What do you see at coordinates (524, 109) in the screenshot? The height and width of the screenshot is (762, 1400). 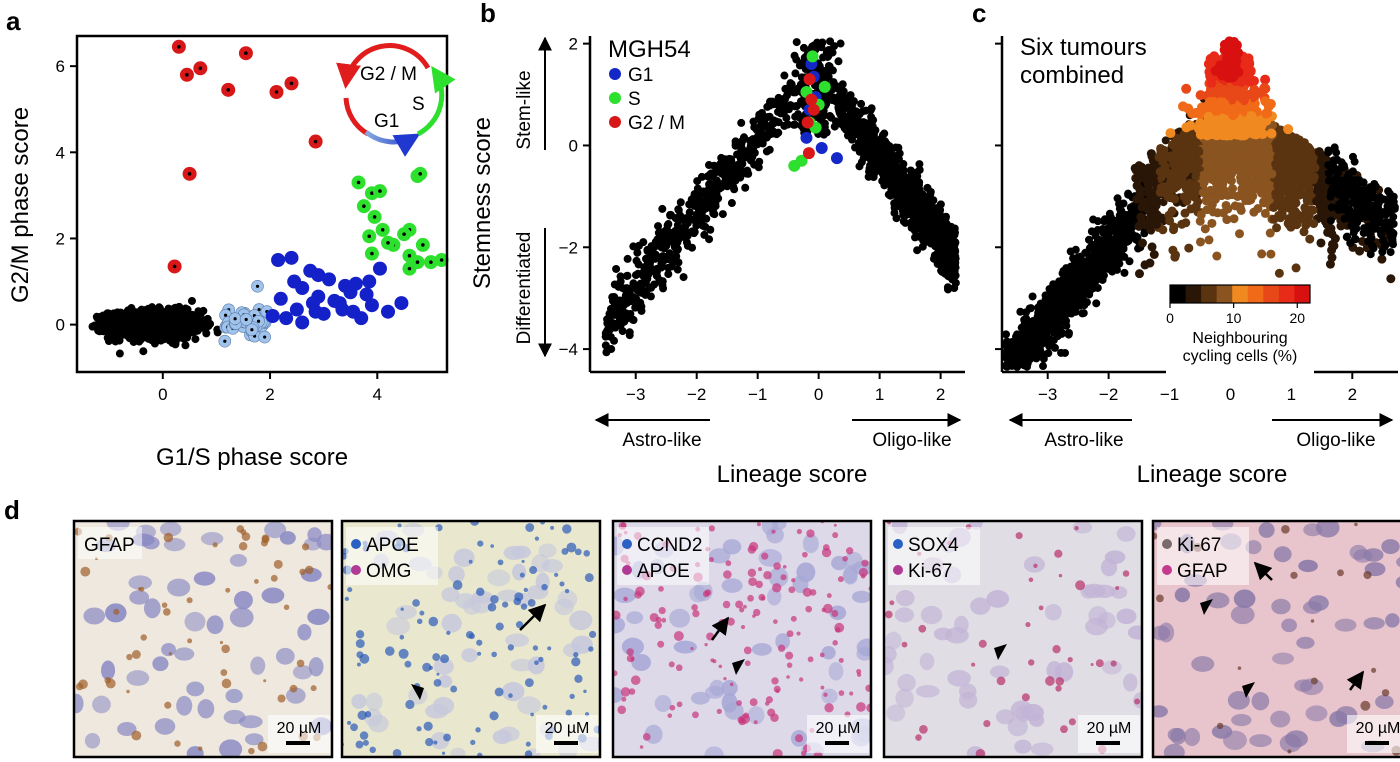 I see `stem-like-label: Stem-like` at bounding box center [524, 109].